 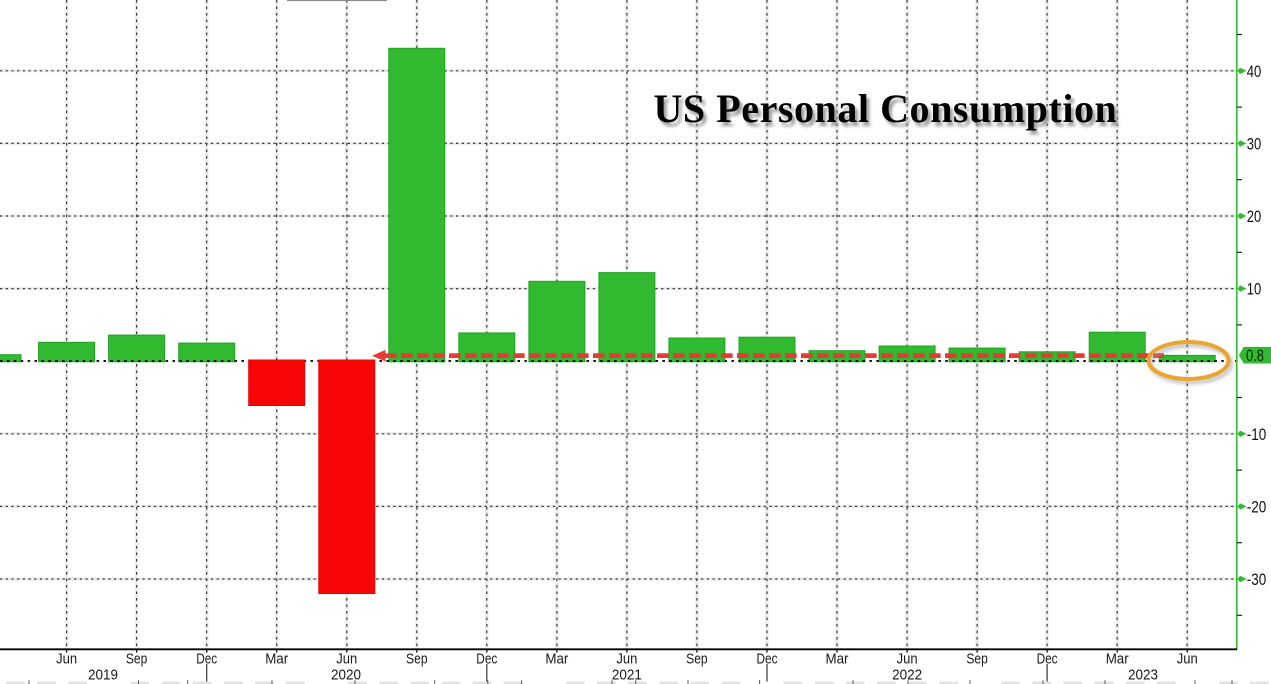 I want to click on svg-text: 0.8, so click(x=1255, y=356).